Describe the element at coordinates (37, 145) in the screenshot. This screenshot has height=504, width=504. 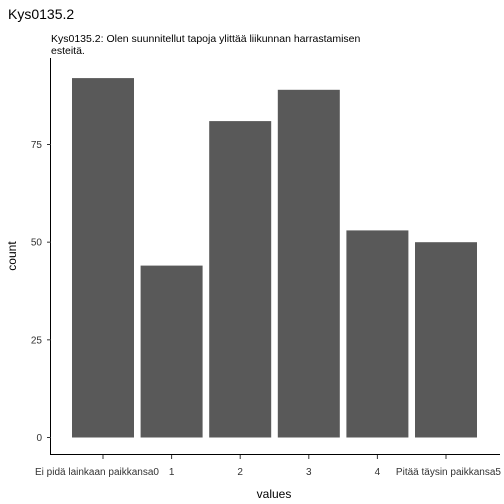
I see `y-tick-label-3: 75` at that location.